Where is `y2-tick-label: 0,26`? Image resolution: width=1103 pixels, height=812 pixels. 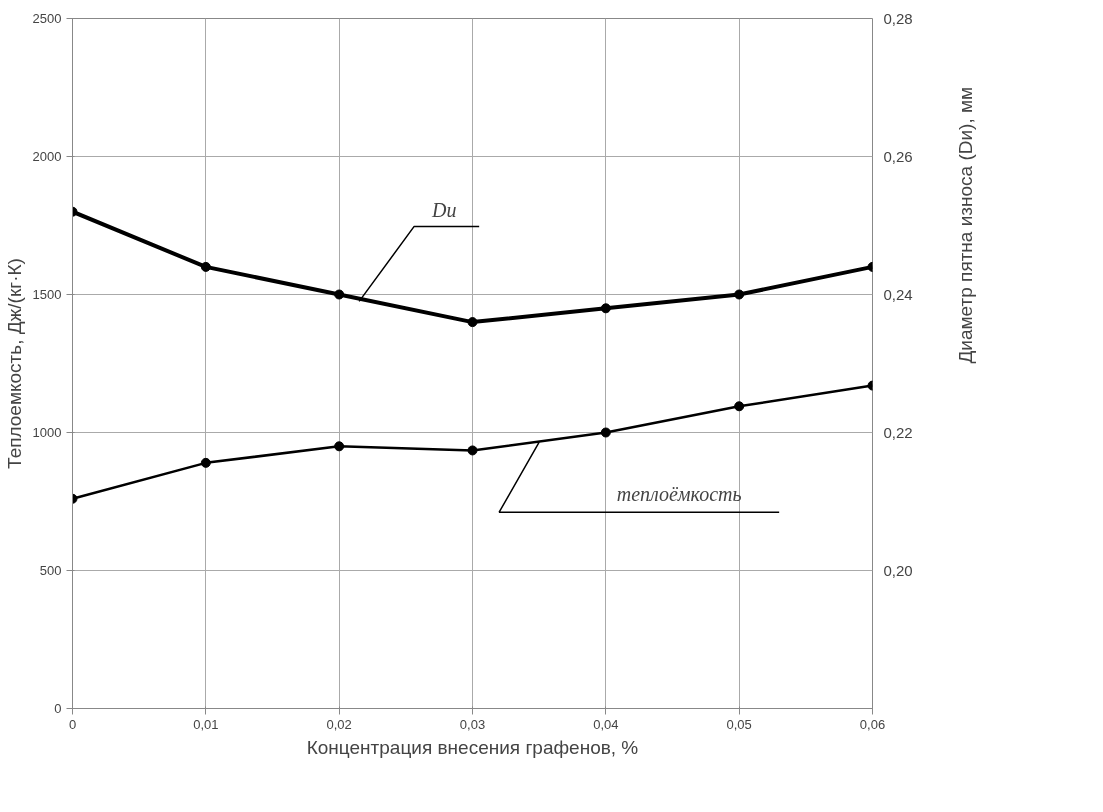 y2-tick-label: 0,26 is located at coordinates (898, 156).